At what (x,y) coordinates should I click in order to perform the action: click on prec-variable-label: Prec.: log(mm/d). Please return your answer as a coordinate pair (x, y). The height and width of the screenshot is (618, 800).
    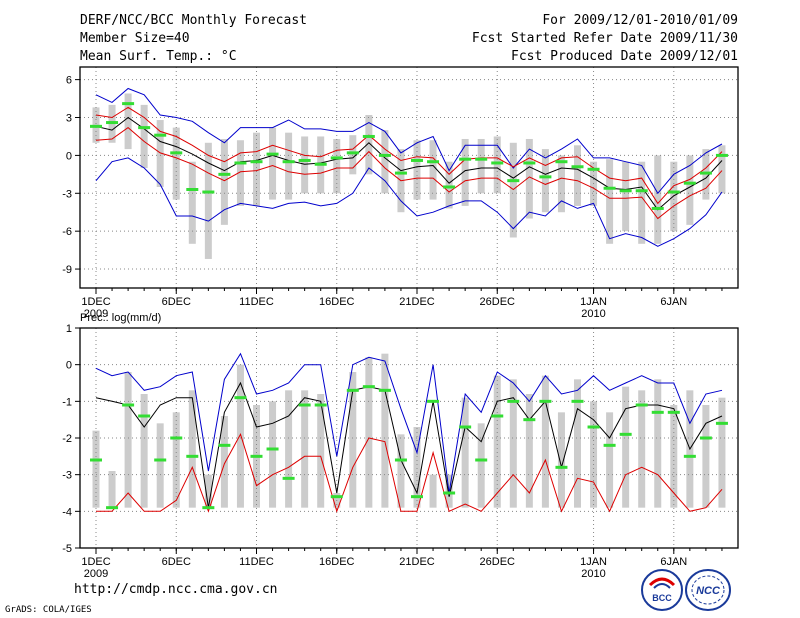
    Looking at the image, I should click on (120, 318).